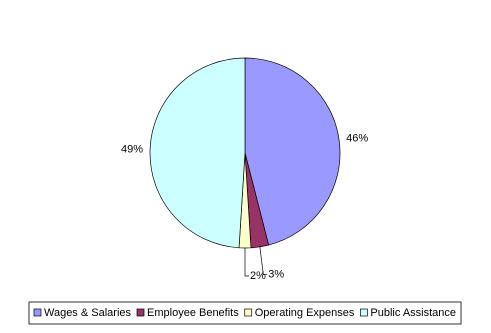 This screenshot has width=491, height=333. Describe the element at coordinates (276, 274) in the screenshot. I see `data-label: 3%` at that location.